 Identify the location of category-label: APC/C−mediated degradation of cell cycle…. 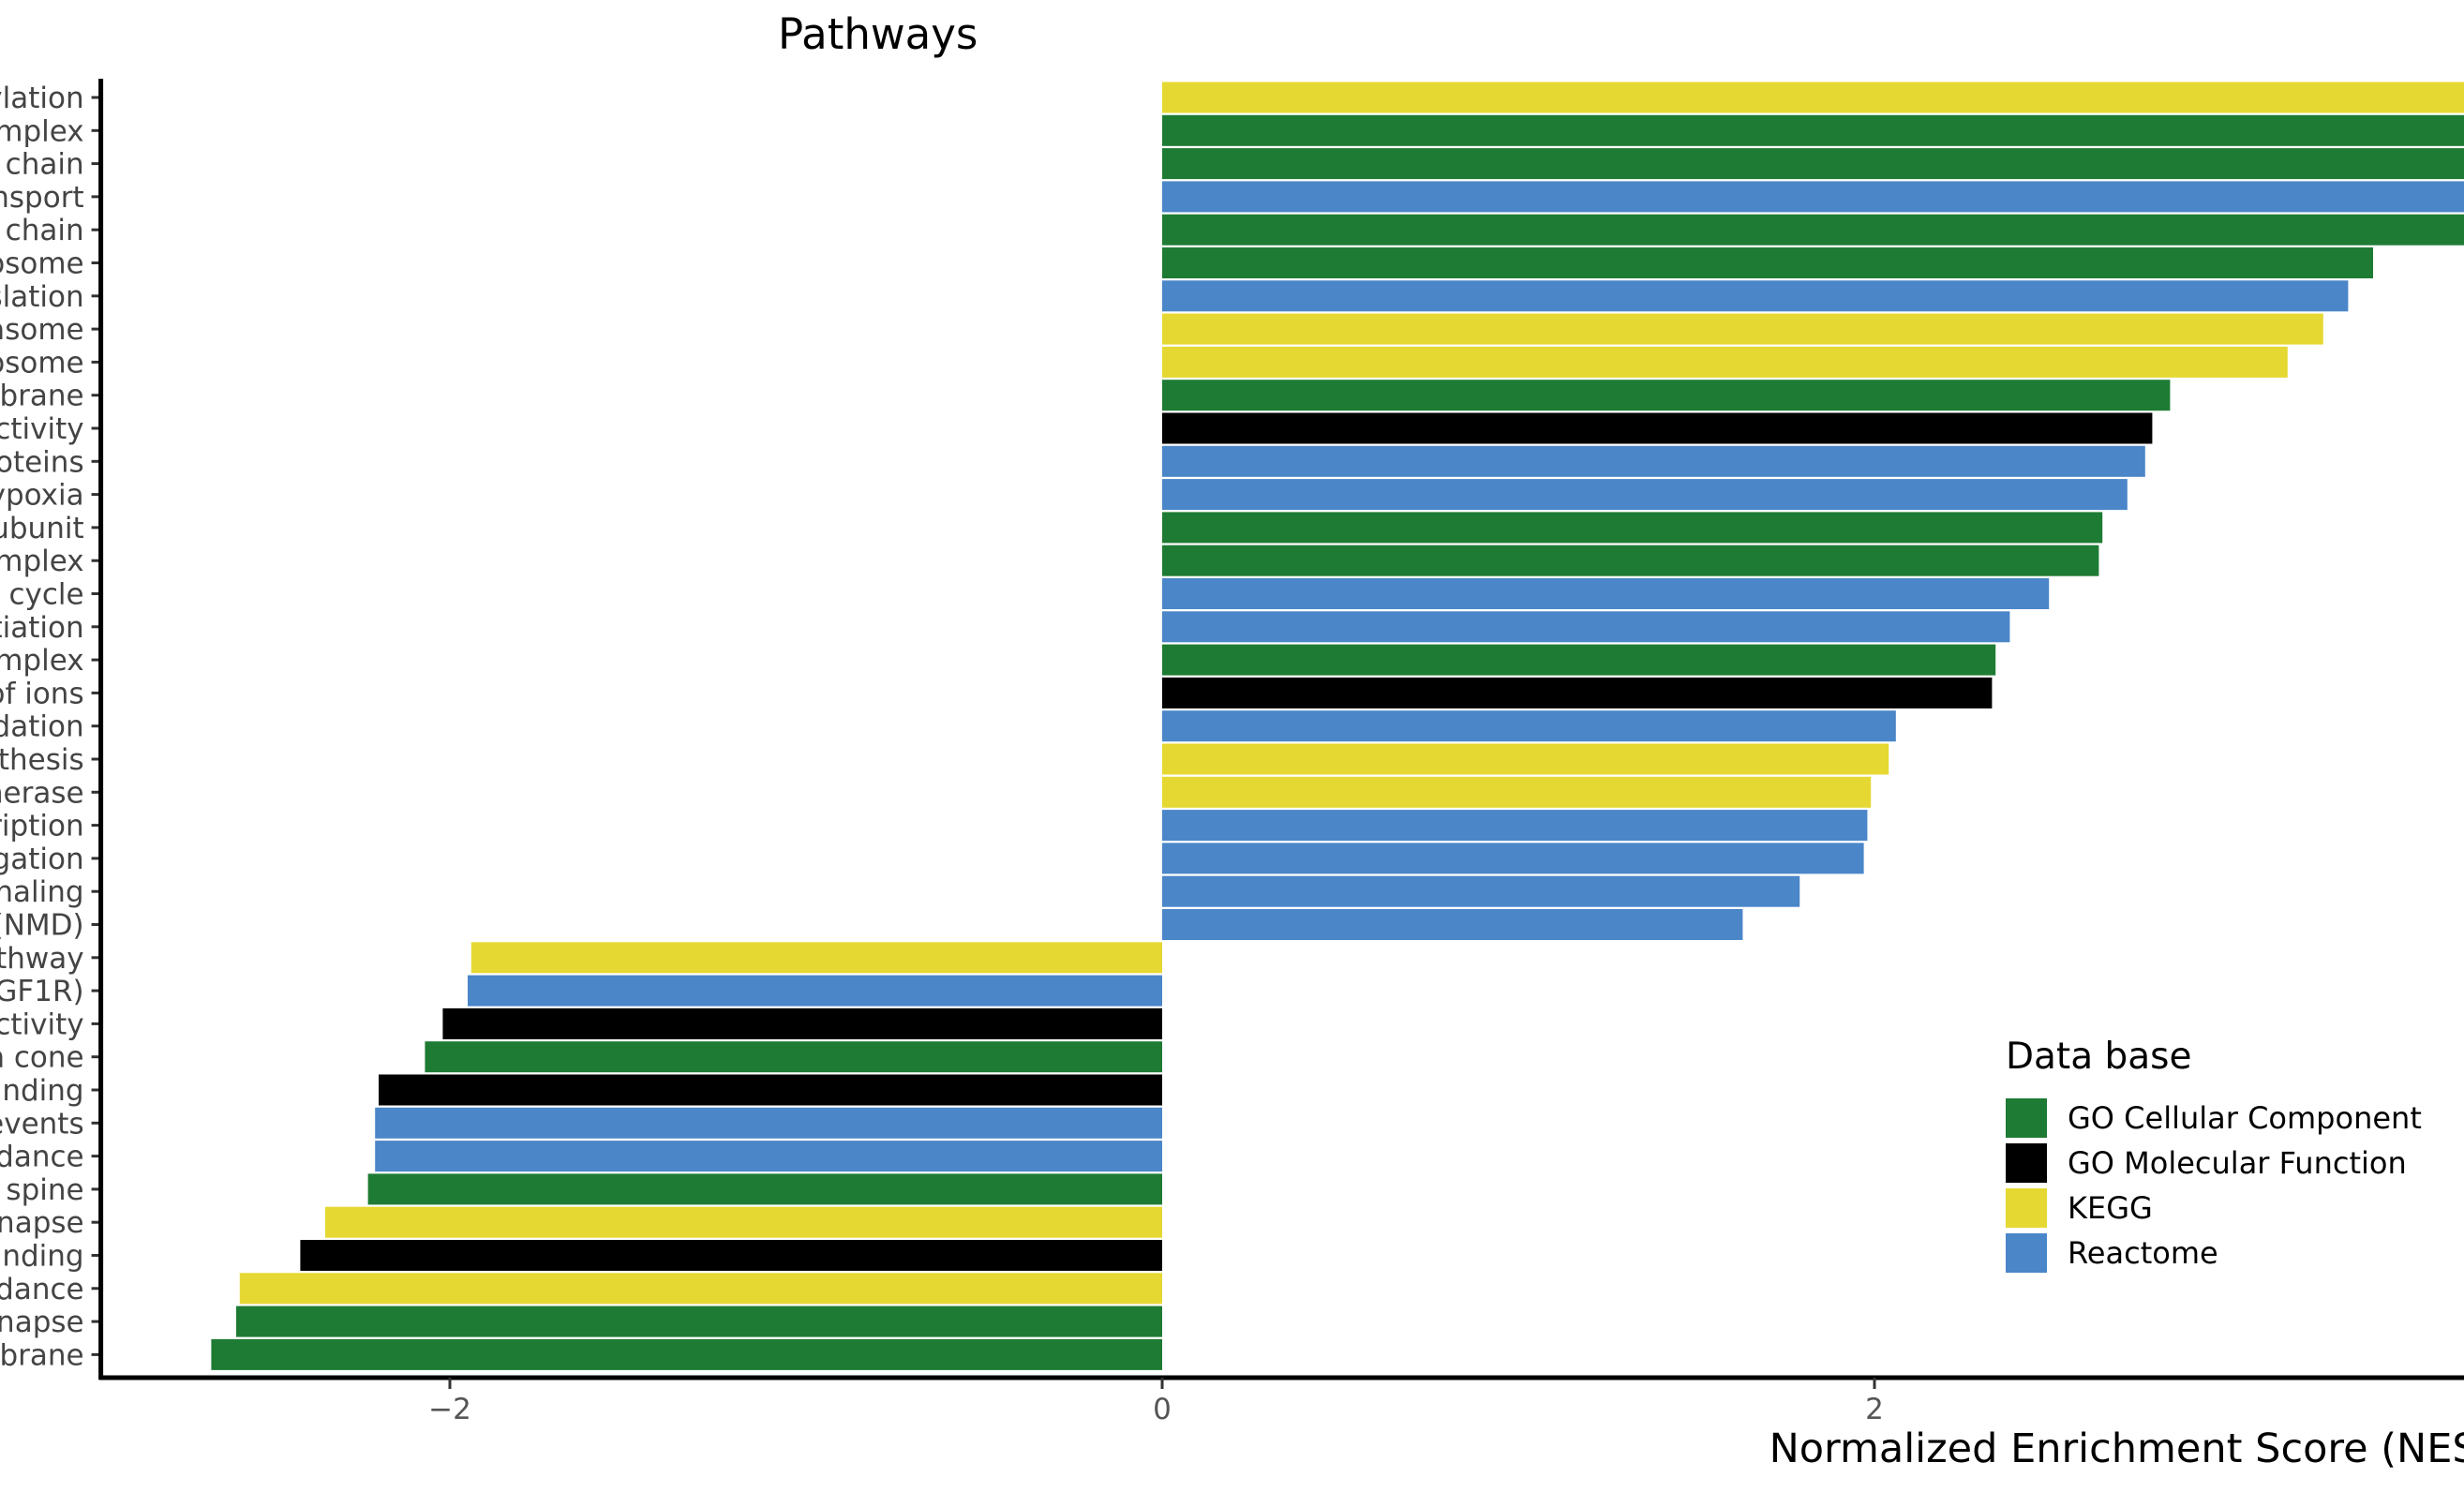
(42, 462).